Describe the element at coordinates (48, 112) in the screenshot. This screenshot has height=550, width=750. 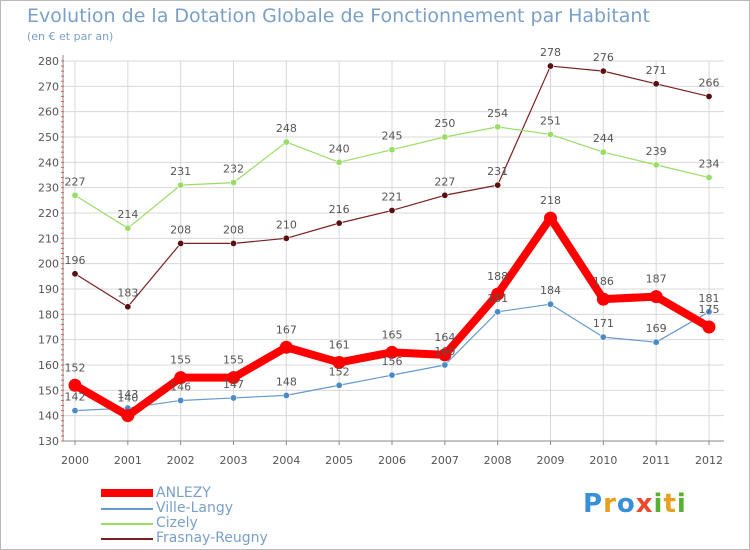
I see `y-tick-label-260: 260` at that location.